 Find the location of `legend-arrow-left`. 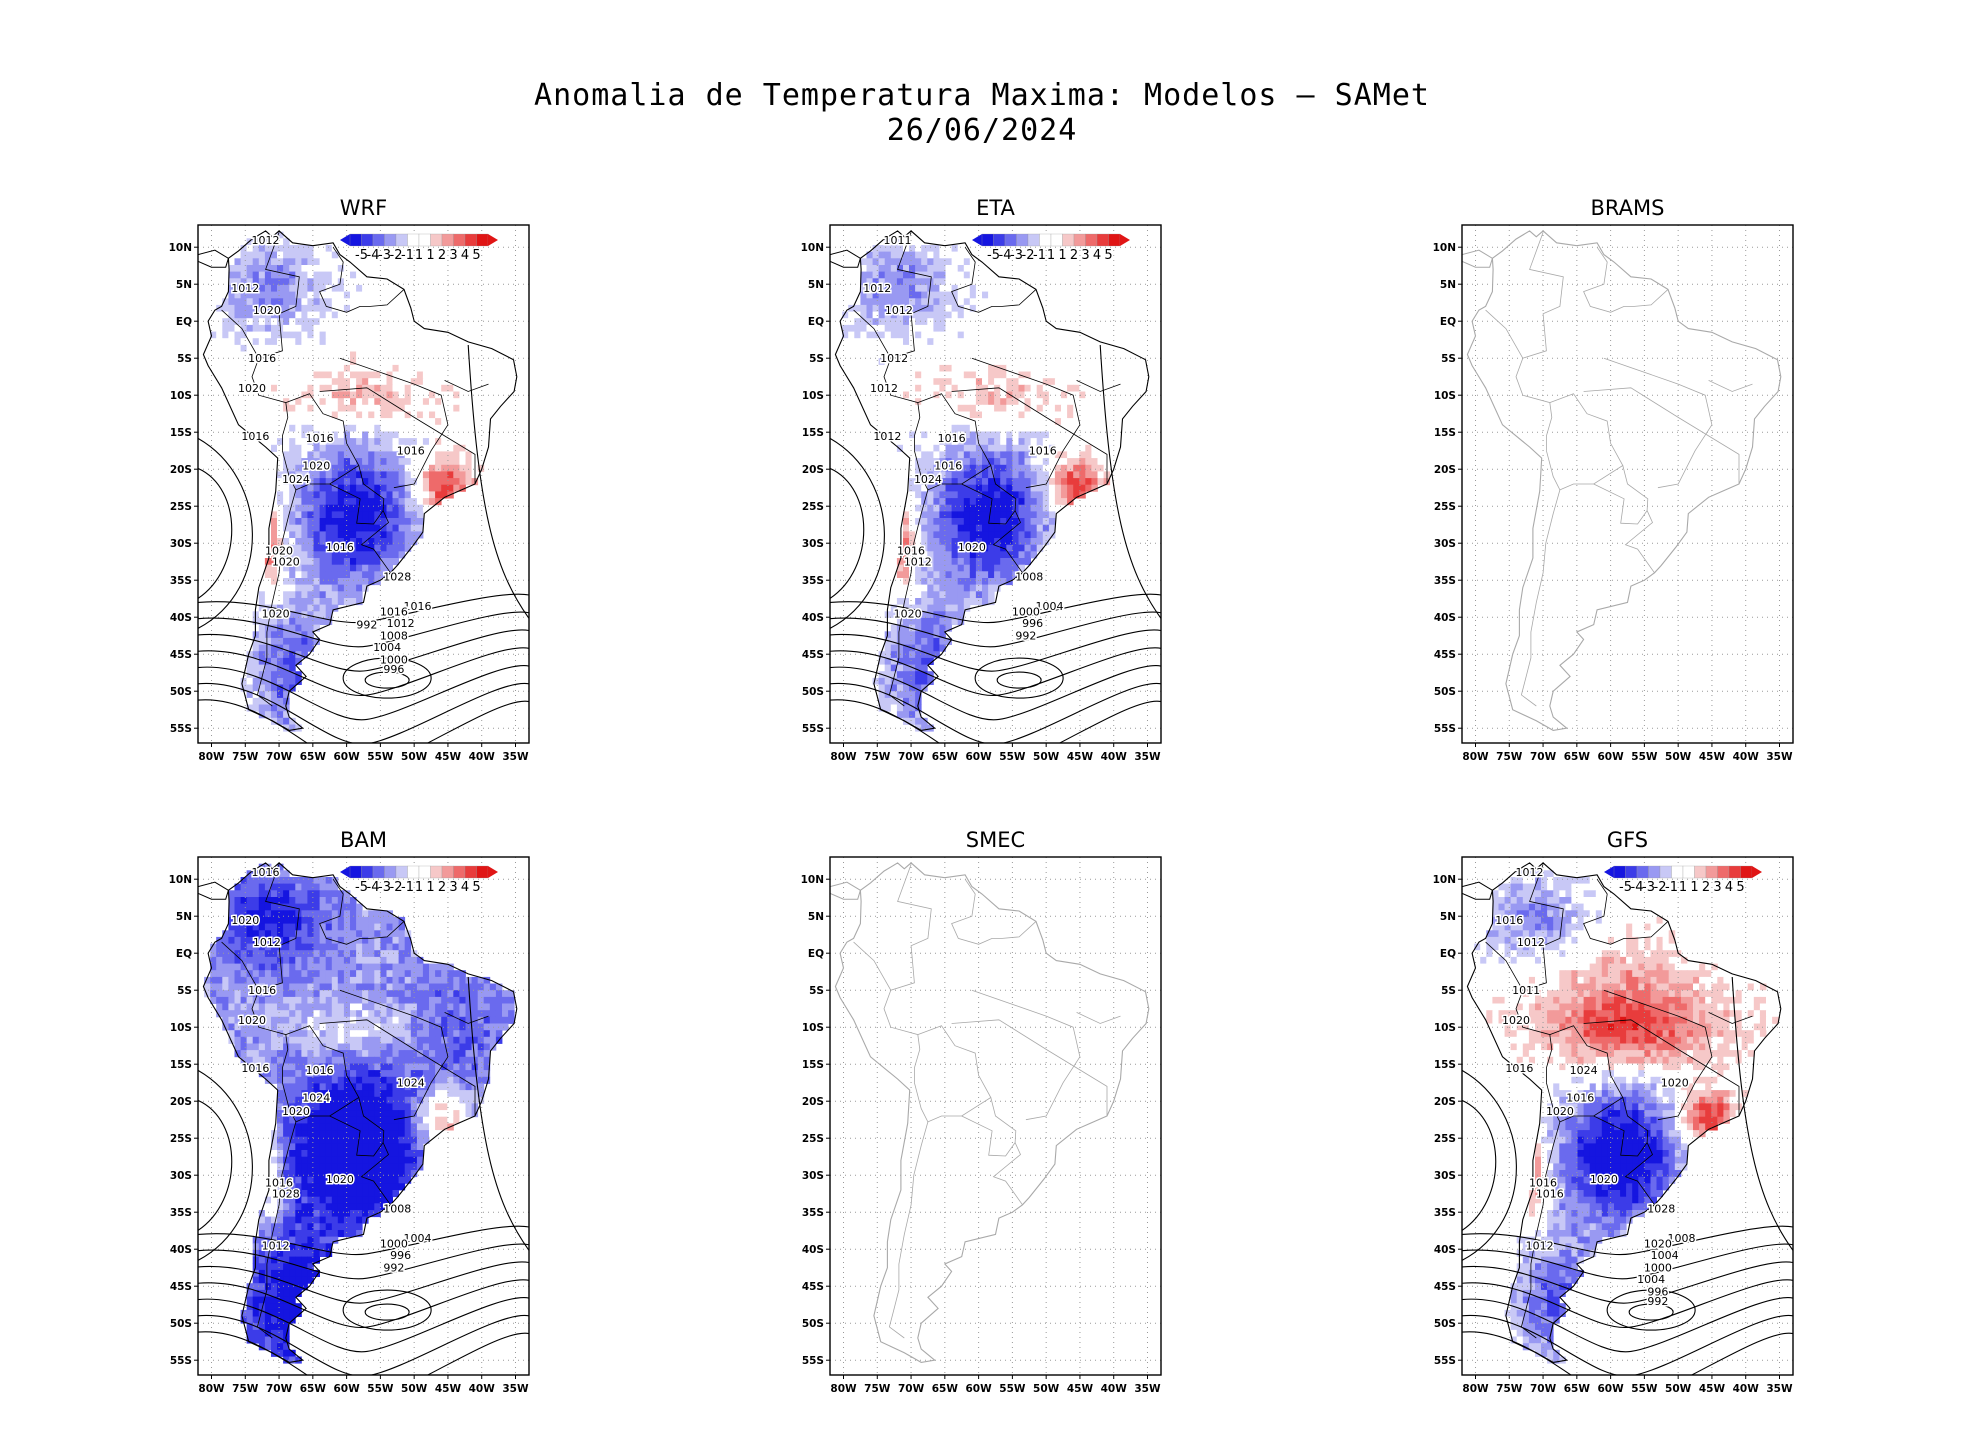

legend-arrow-left is located at coordinates (345, 240).